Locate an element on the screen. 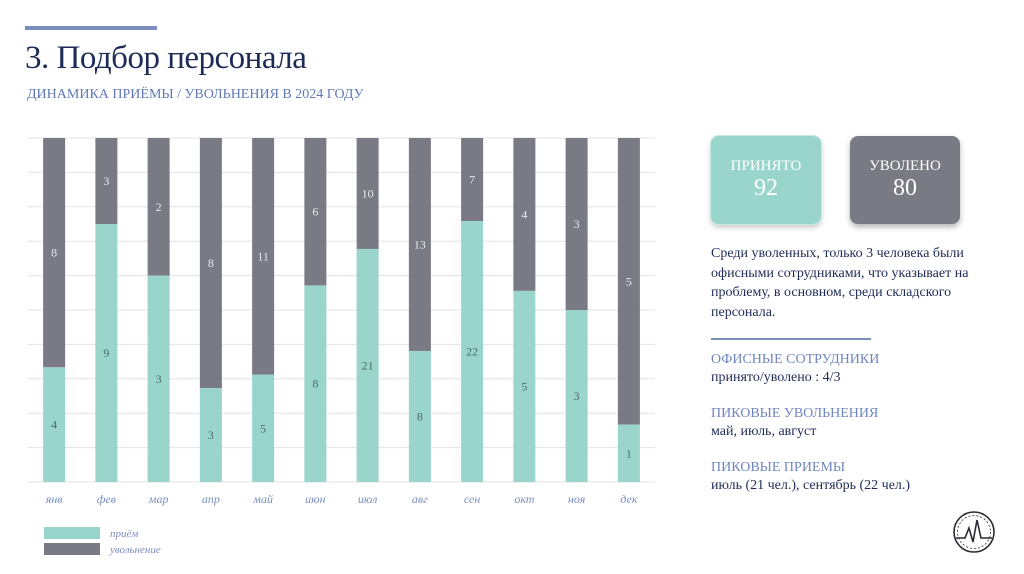 The image size is (1024, 574). x-tick-label: мар is located at coordinates (158, 499).